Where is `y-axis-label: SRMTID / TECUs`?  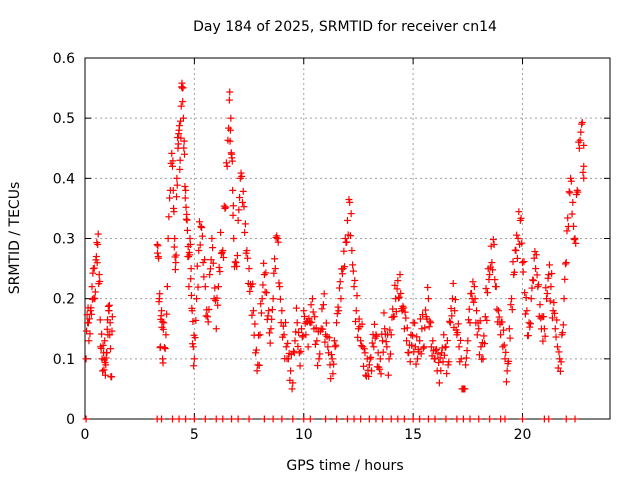
y-axis-label: SRMTID / TECUs is located at coordinates (15, 238).